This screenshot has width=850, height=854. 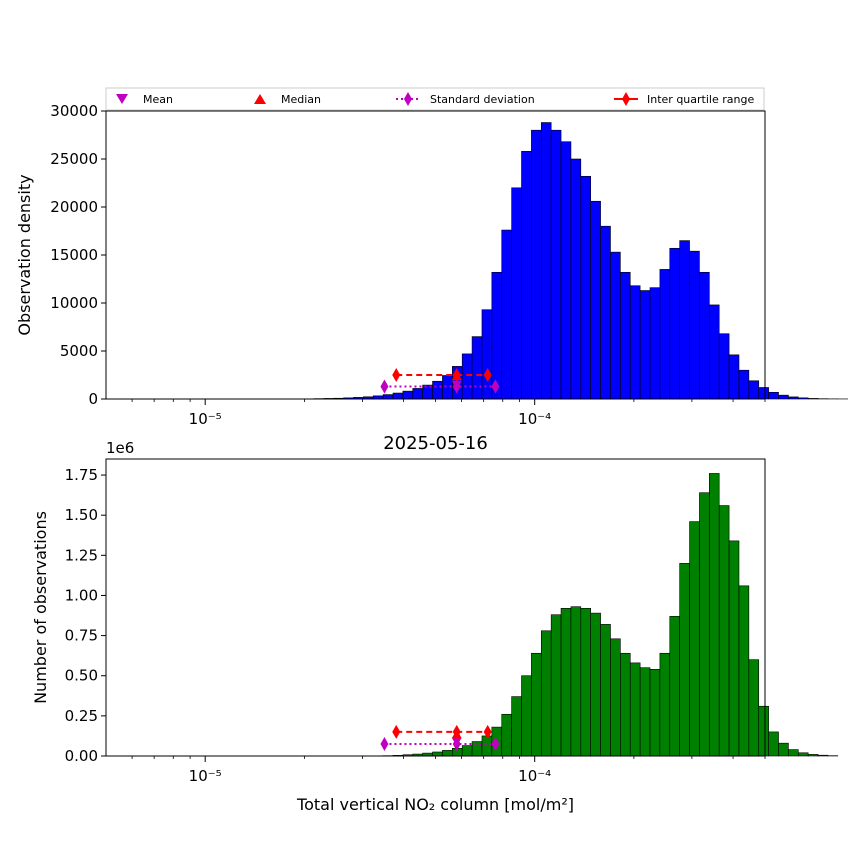 What do you see at coordinates (384, 744) in the screenshot?
I see `bottom-std-marker` at bounding box center [384, 744].